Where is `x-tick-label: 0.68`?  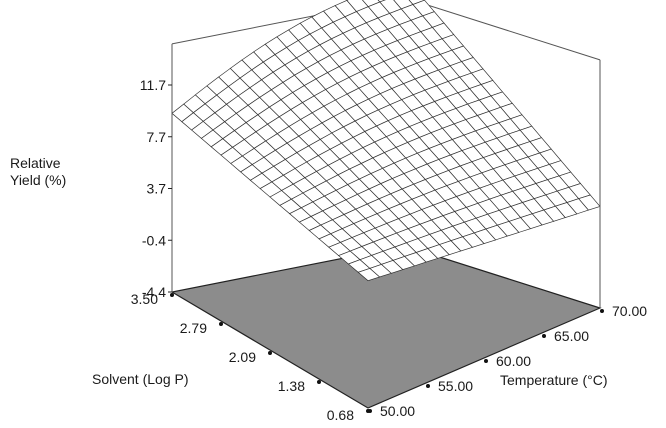
x-tick-label: 0.68 is located at coordinates (340, 415).